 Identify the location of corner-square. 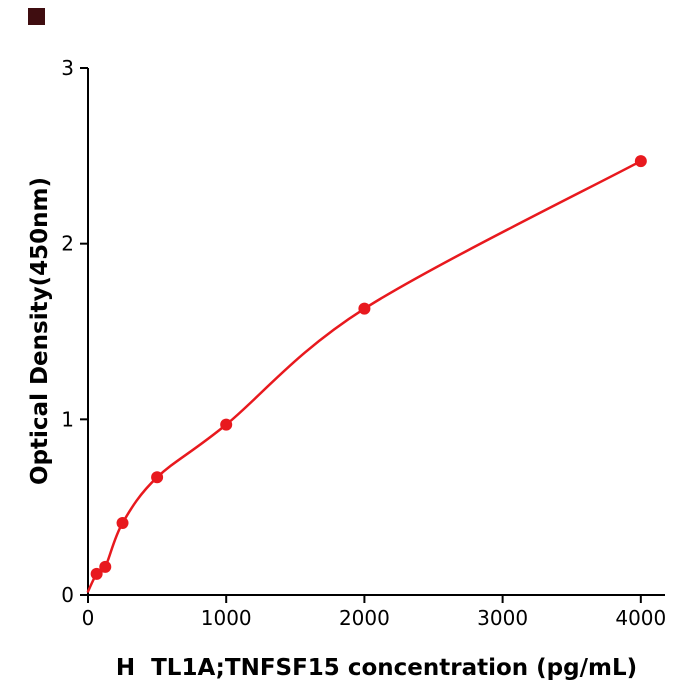
(36, 16).